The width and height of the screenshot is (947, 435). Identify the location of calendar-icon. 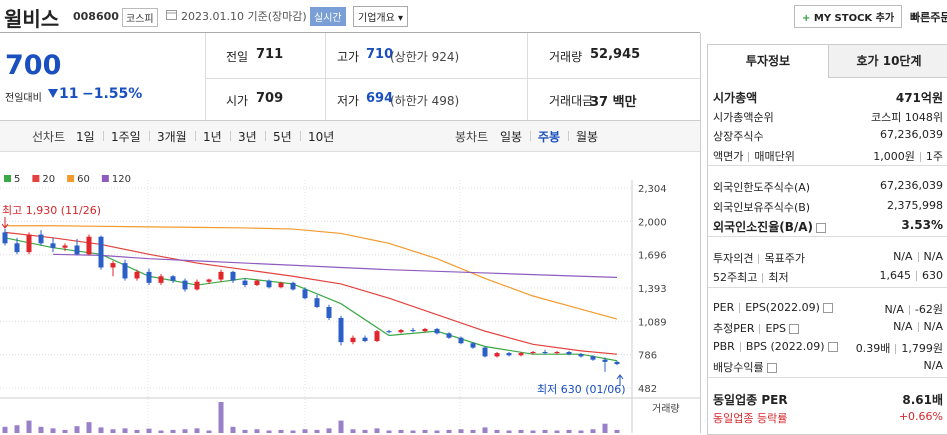
(171, 15).